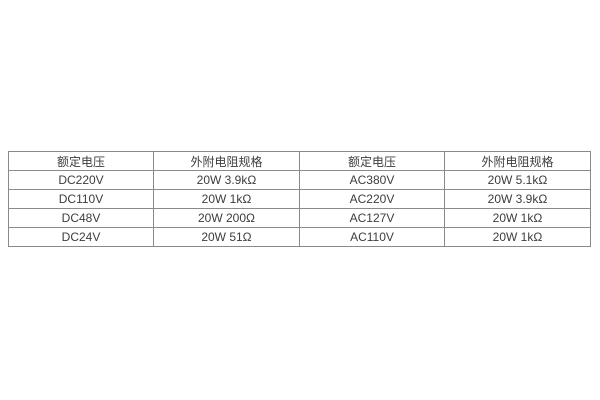 The image size is (600, 400). What do you see at coordinates (372, 237) in the screenshot?
I see `table-cell-ac-voltage: AC110V` at bounding box center [372, 237].